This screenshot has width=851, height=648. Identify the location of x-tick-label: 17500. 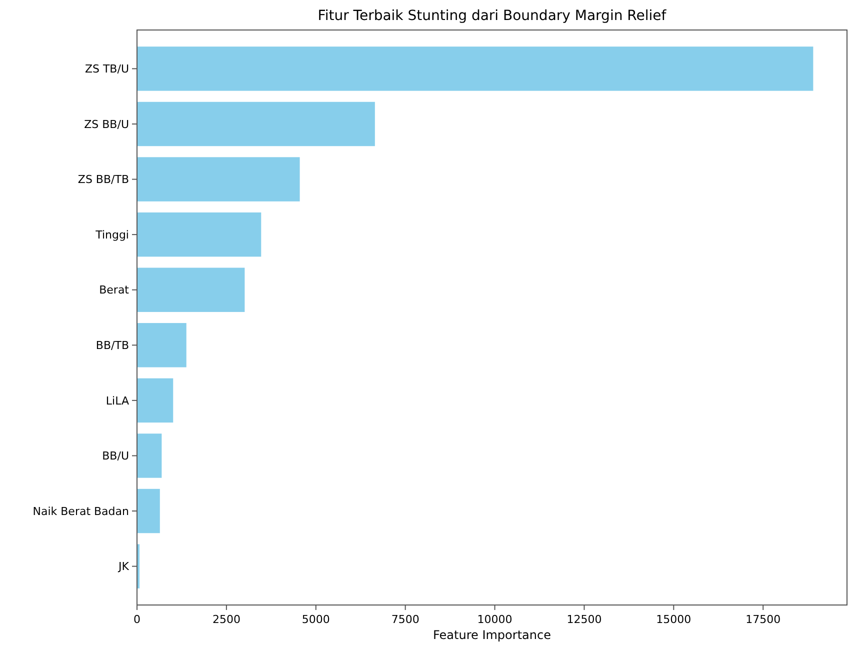
(763, 619).